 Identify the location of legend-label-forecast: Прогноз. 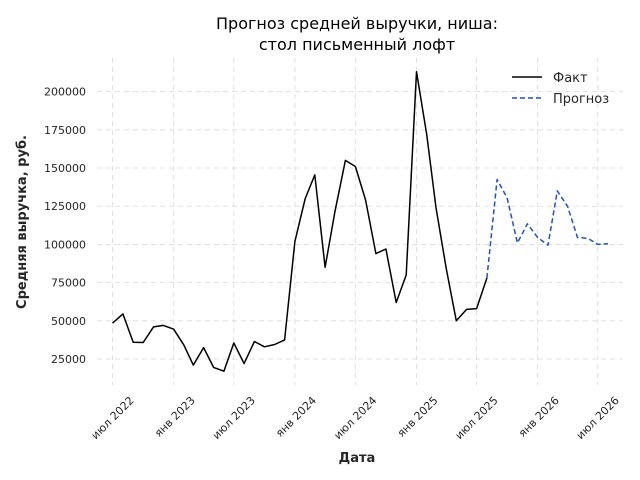
(581, 99).